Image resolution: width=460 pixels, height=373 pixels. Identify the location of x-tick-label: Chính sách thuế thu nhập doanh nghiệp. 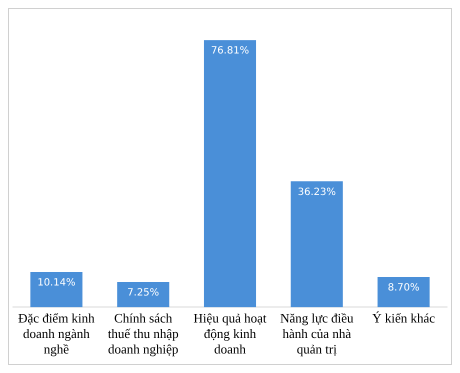
(143, 333).